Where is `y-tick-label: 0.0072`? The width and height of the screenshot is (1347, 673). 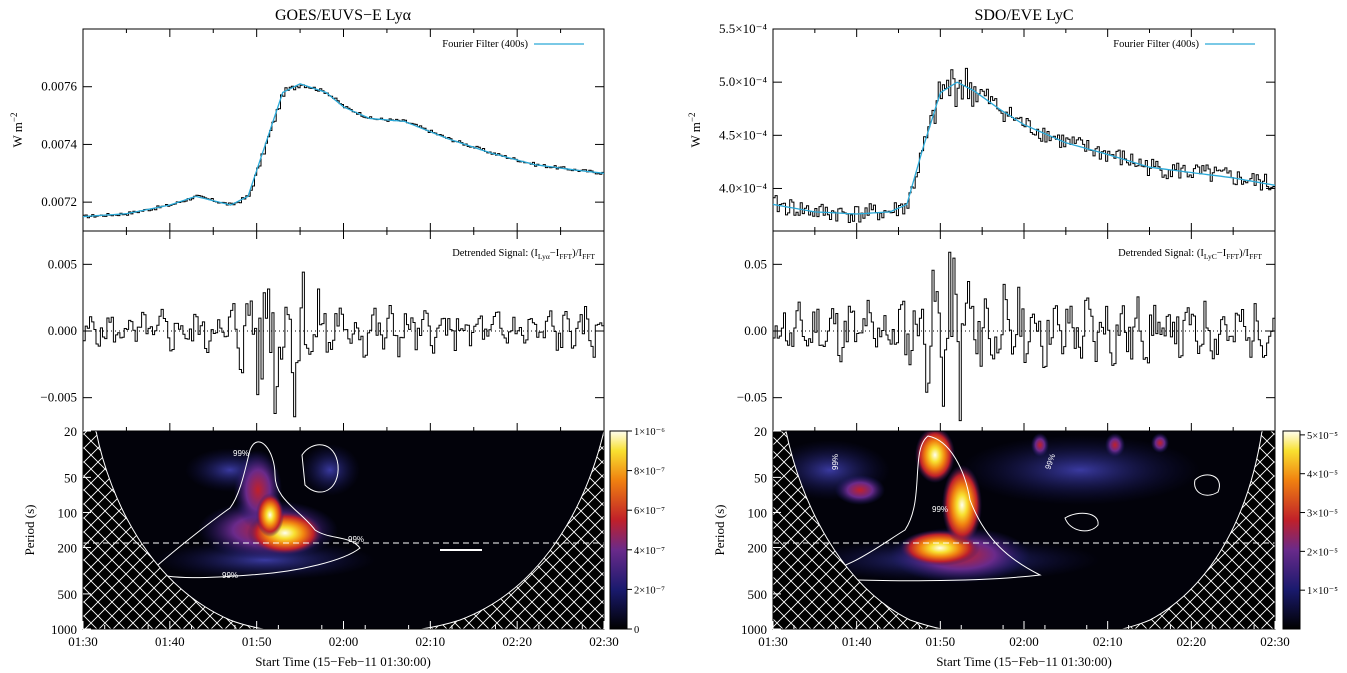
y-tick-label: 0.0072 is located at coordinates (59, 201).